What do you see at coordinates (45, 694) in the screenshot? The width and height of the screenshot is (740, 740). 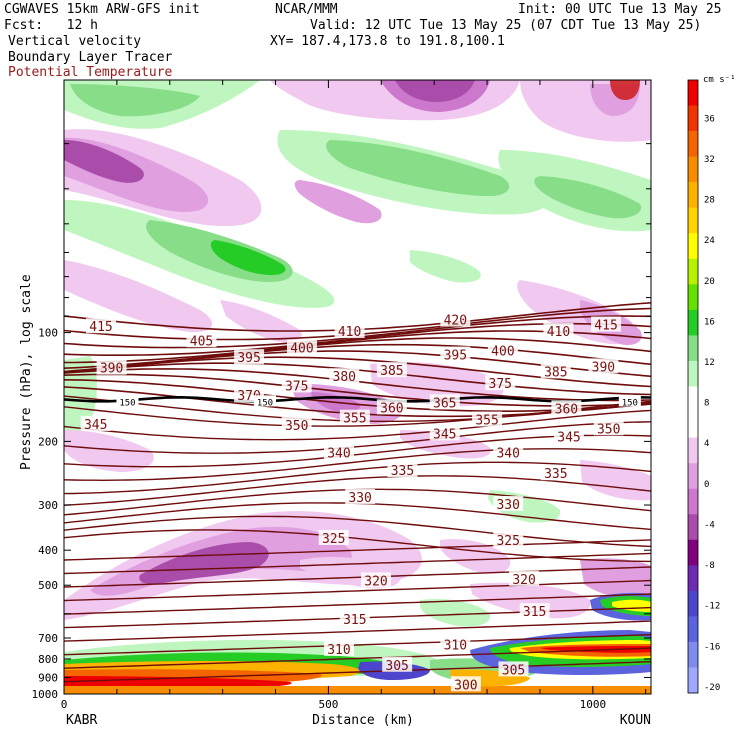 I see `y-tick-label: 1000` at bounding box center [45, 694].